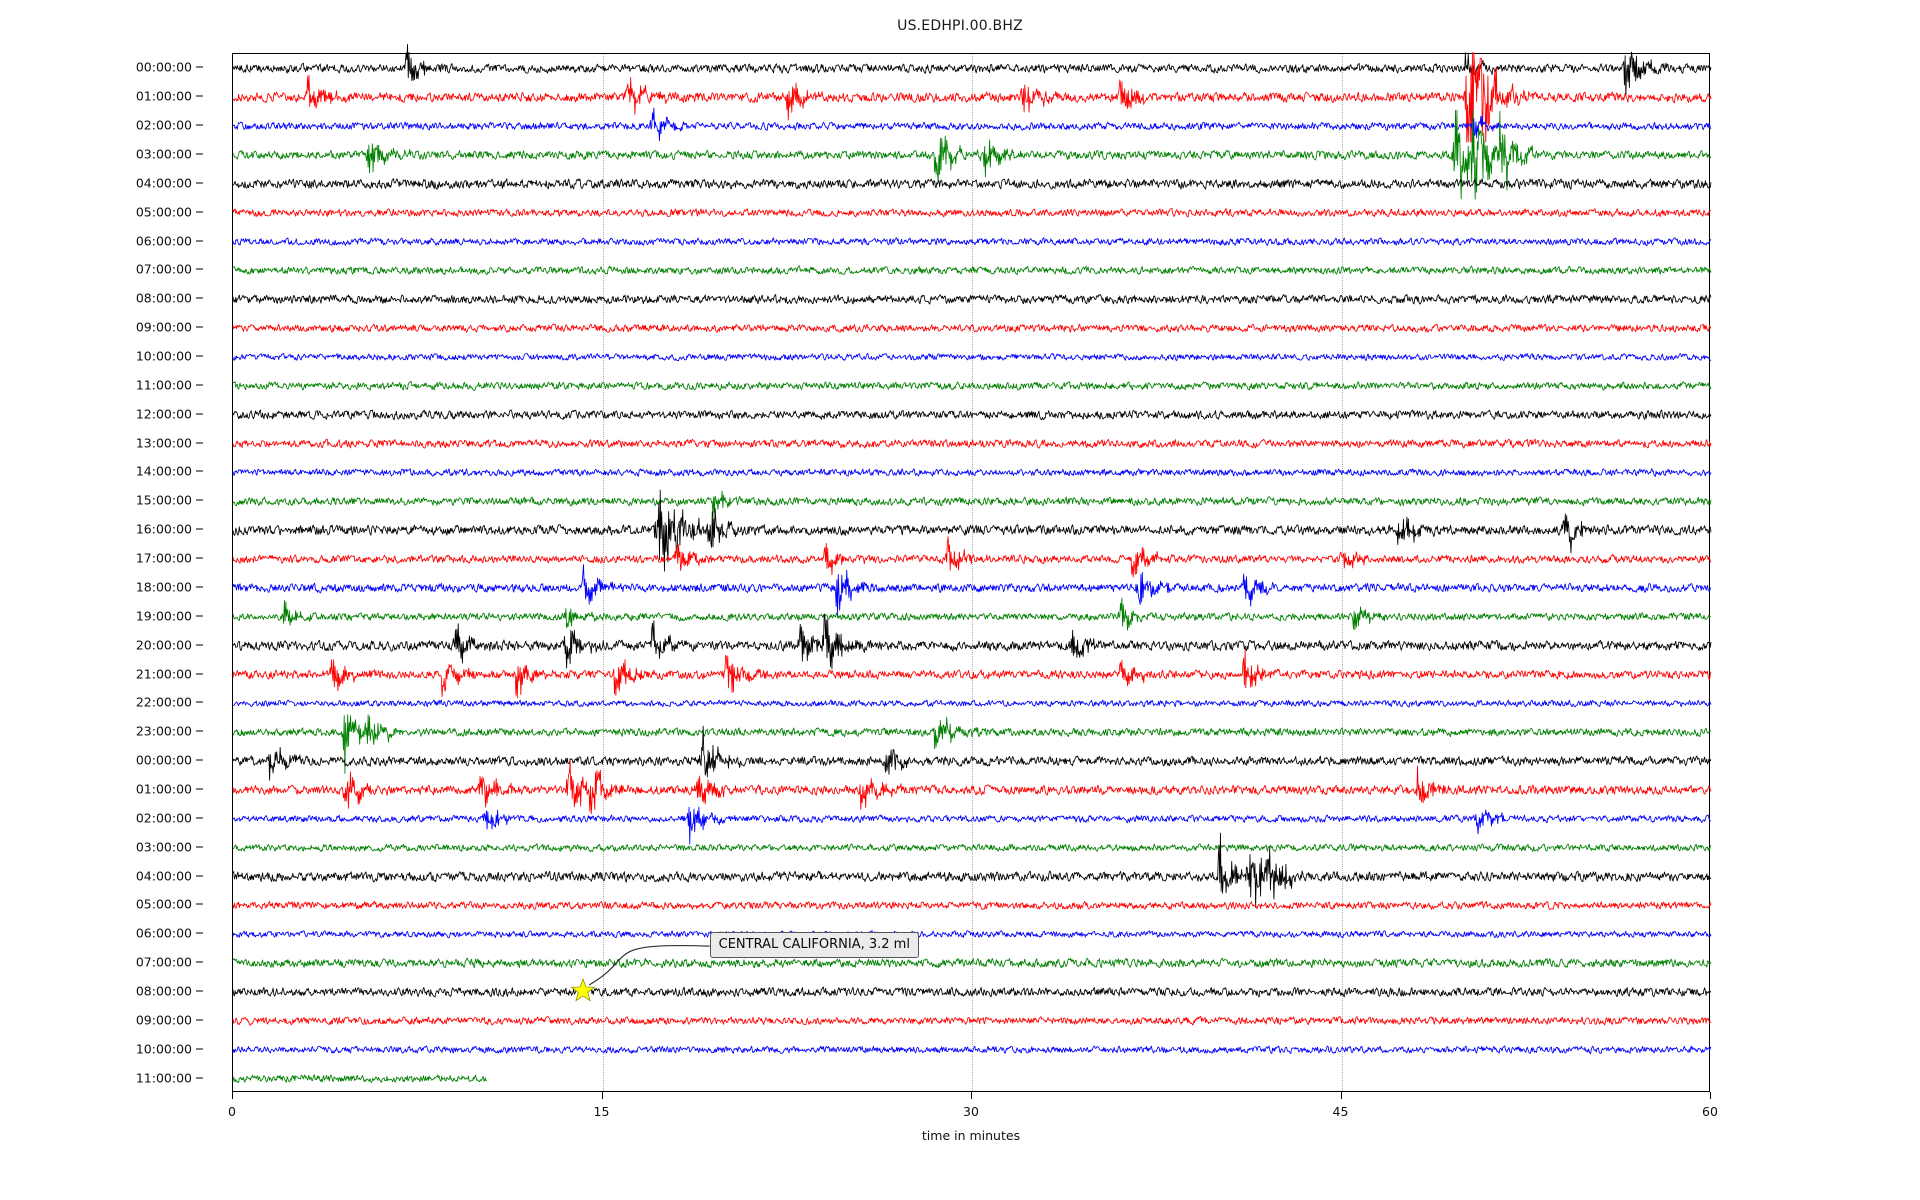 The width and height of the screenshot is (1920, 1200). I want to click on x-axis-labels: 0 15 30 45 60, so click(973, 1112).